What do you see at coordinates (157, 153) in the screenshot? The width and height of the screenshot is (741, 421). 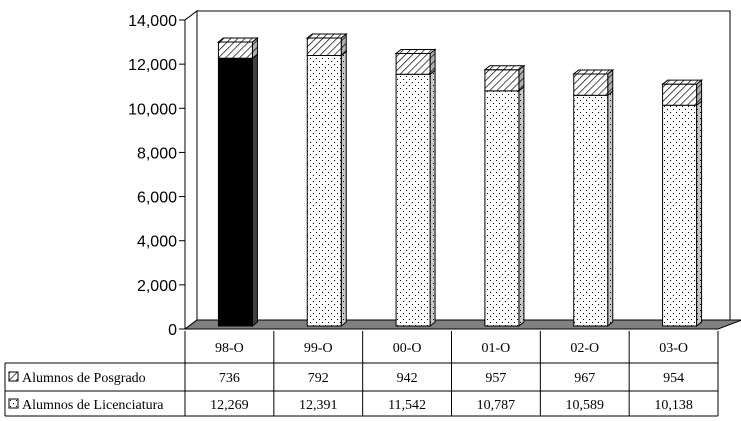 I see `y-tick-label: 8,000` at bounding box center [157, 153].